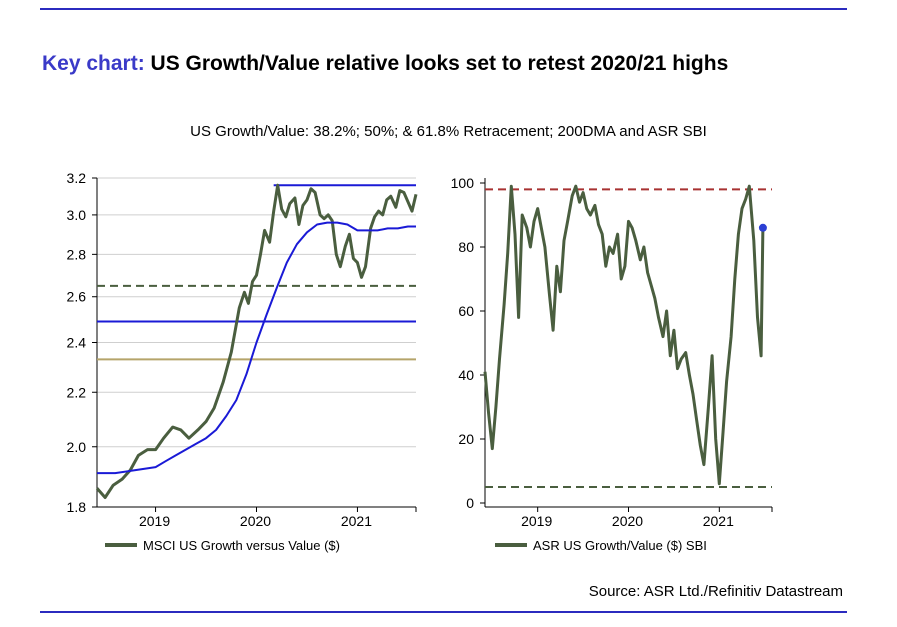 The height and width of the screenshot is (627, 897). What do you see at coordinates (470, 503) in the screenshot?
I see `y-tick-label: 0` at bounding box center [470, 503].